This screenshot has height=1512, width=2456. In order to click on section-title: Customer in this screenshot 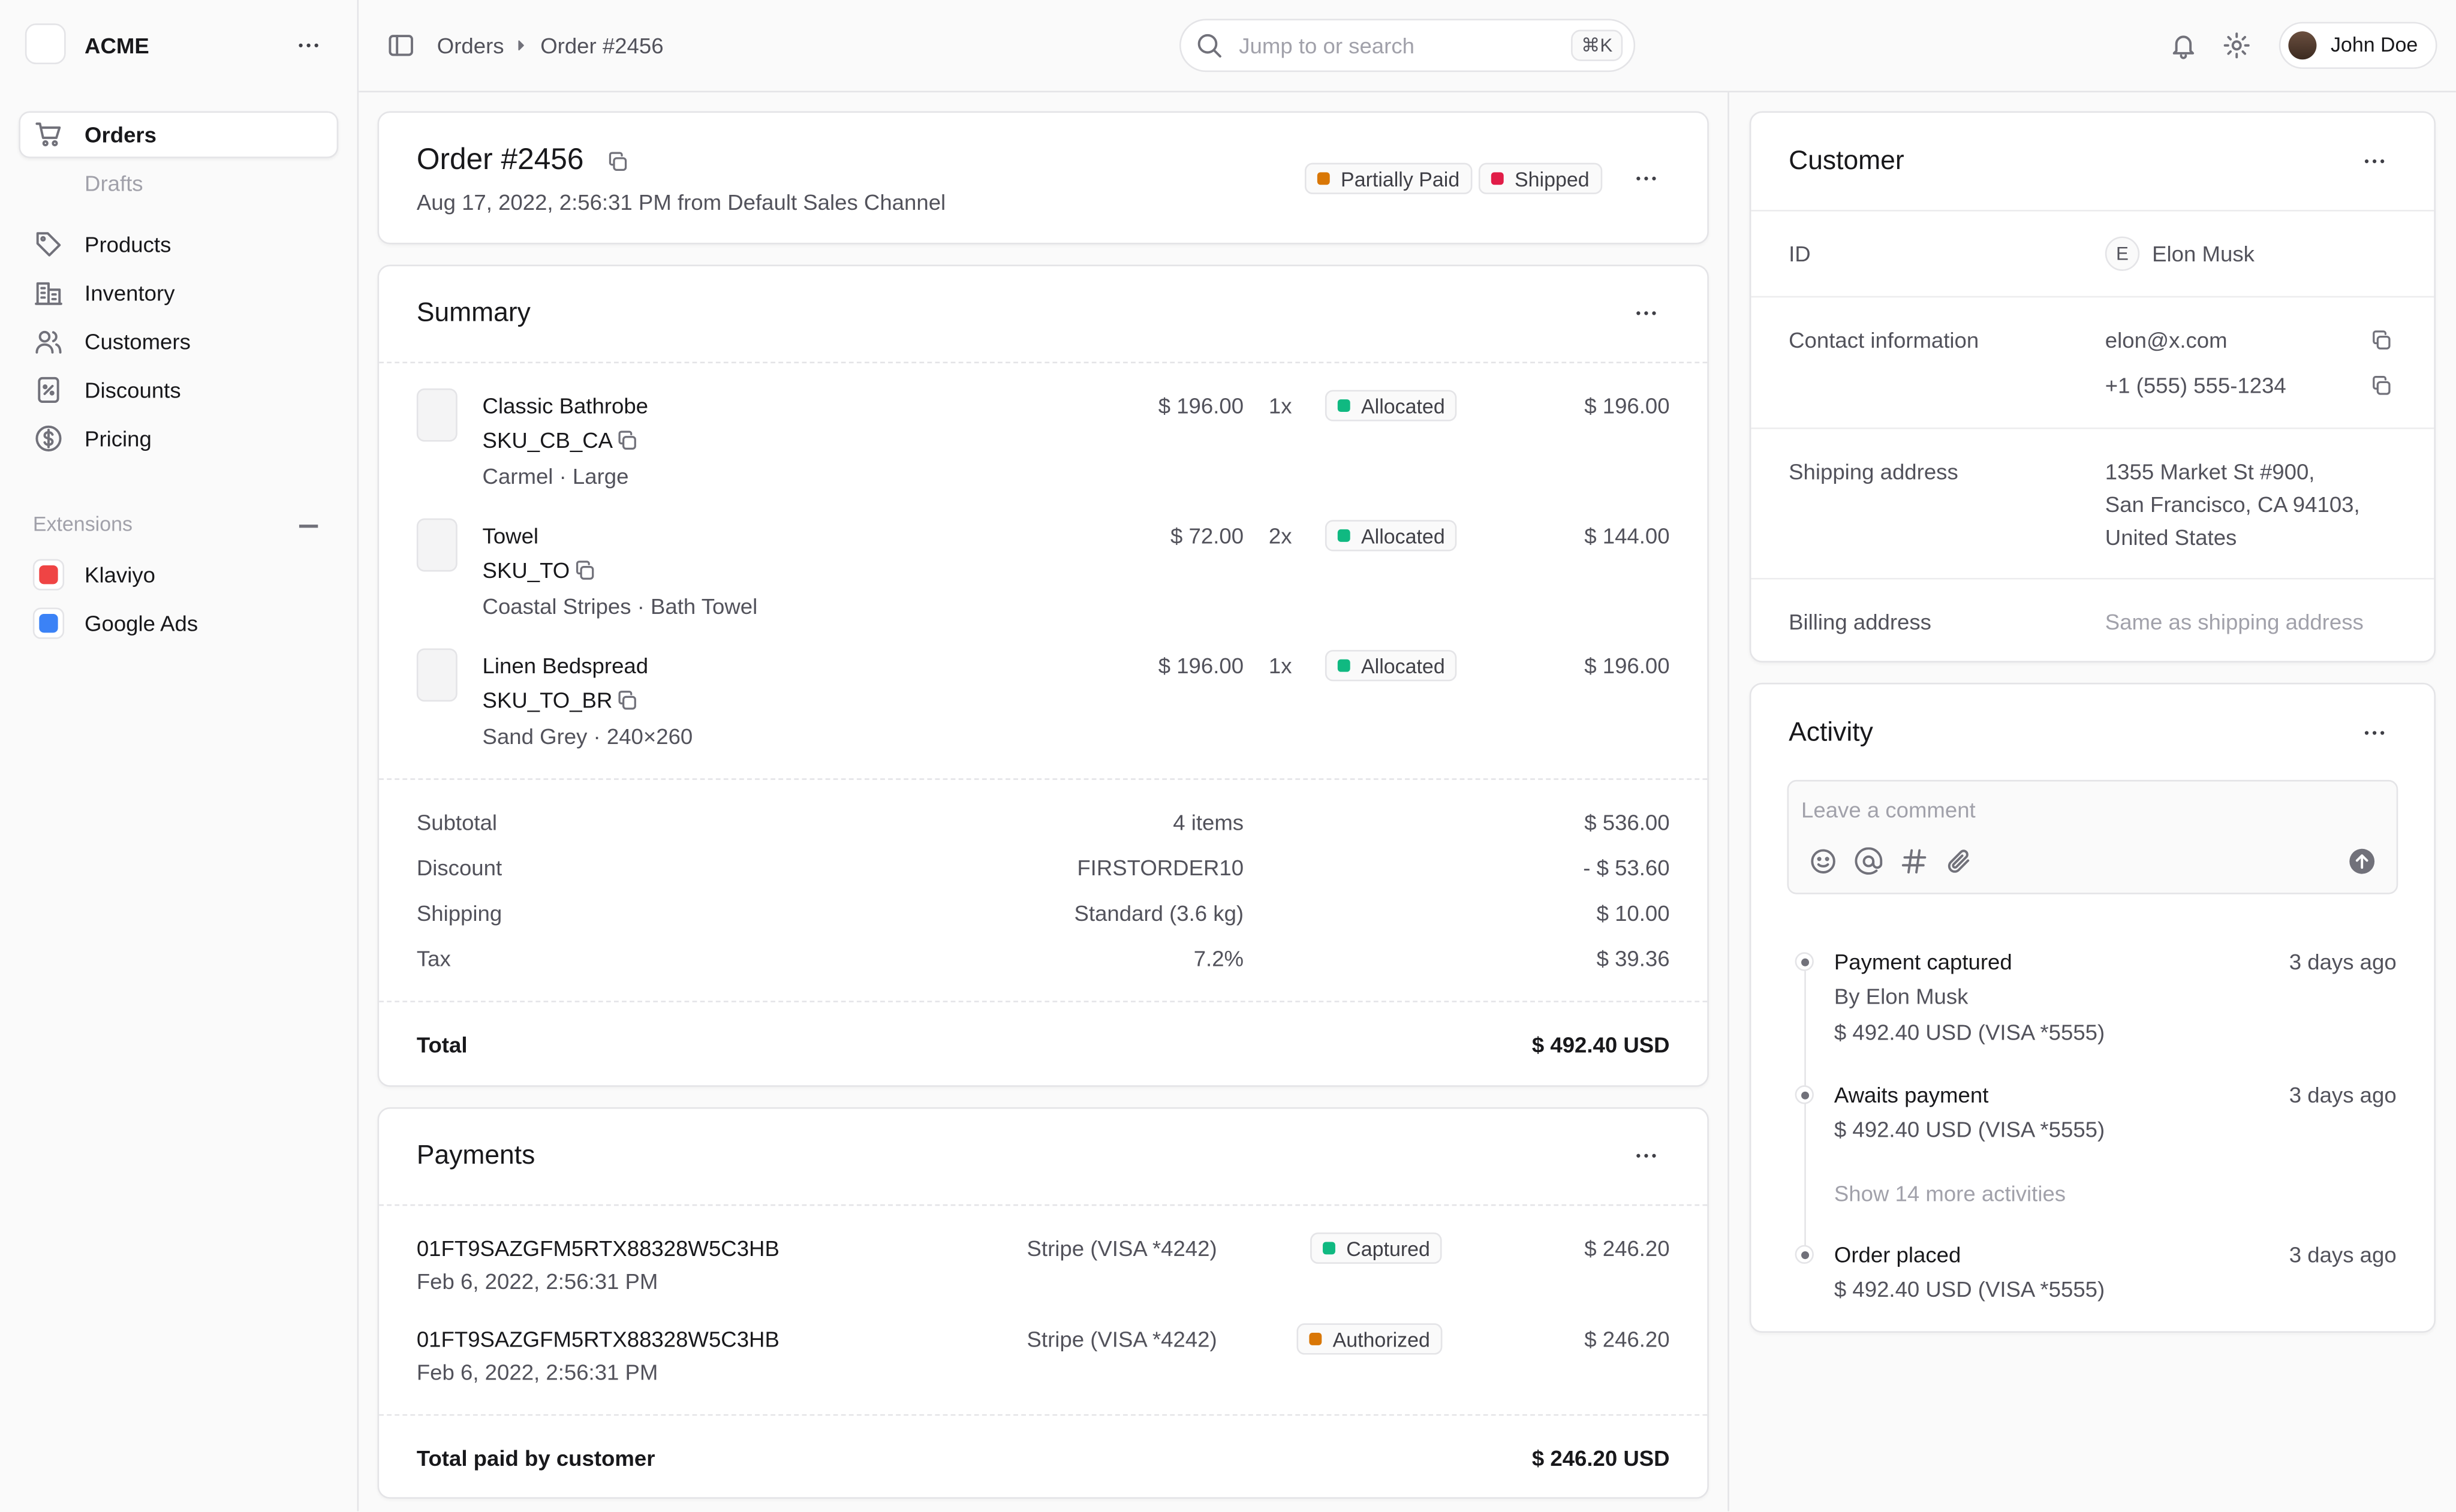, I will do `click(1846, 160)`.